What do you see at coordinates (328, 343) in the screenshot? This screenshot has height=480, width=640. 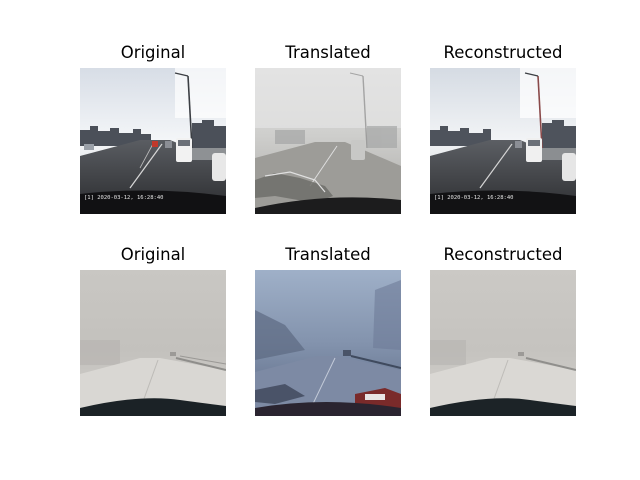 I see `image-snow-translated` at bounding box center [328, 343].